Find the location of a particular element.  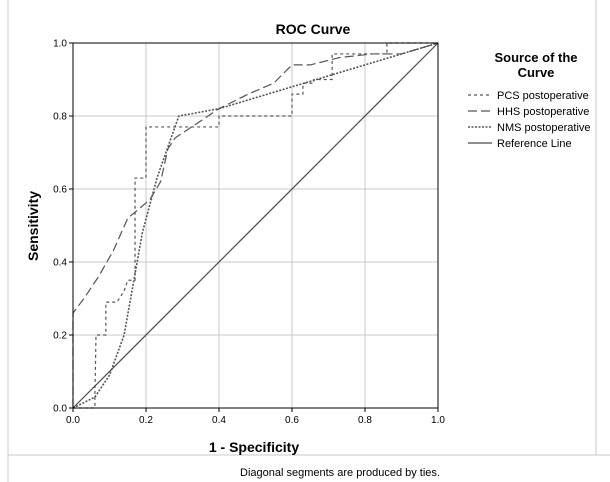

y-tick-label: 0.6 is located at coordinates (60, 190).